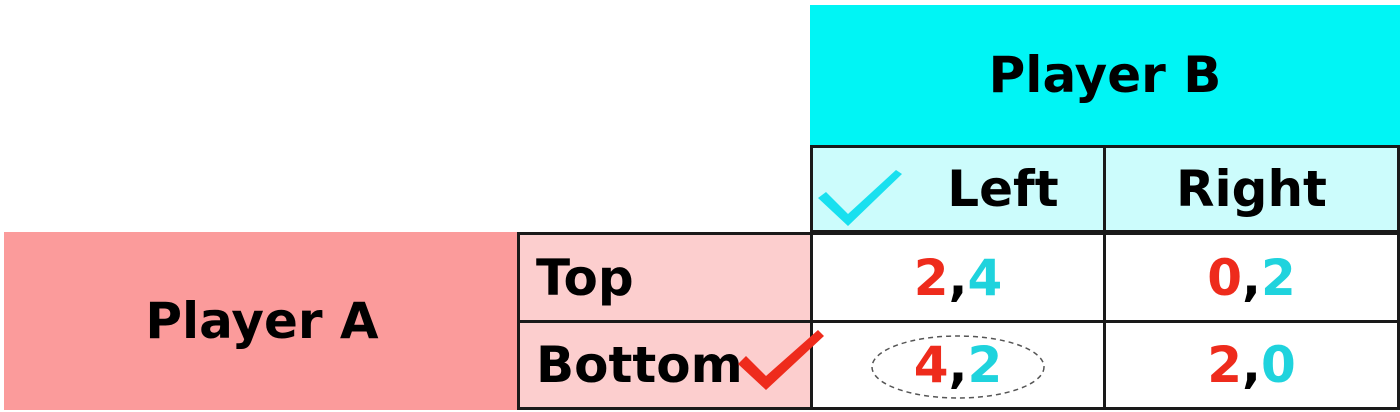  Describe the element at coordinates (1003, 189) in the screenshot. I see `column-label-left: Left` at that location.